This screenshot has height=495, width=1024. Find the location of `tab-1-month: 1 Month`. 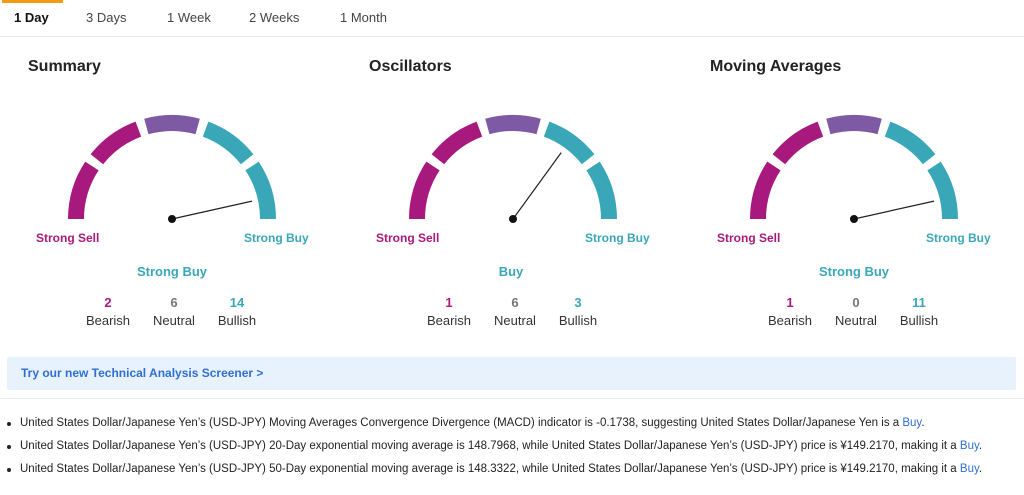

tab-1-month: 1 Month is located at coordinates (363, 17).